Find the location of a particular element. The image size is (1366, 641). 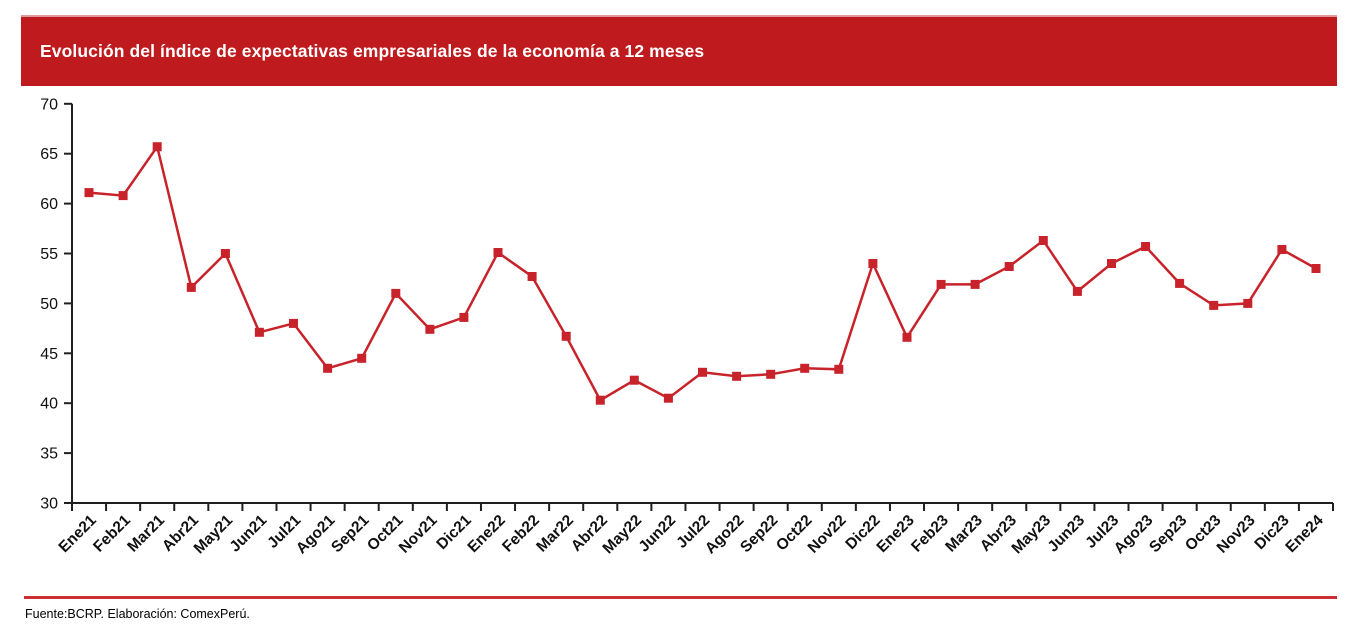

x-axis-label: Ene24 is located at coordinates (1304, 534).